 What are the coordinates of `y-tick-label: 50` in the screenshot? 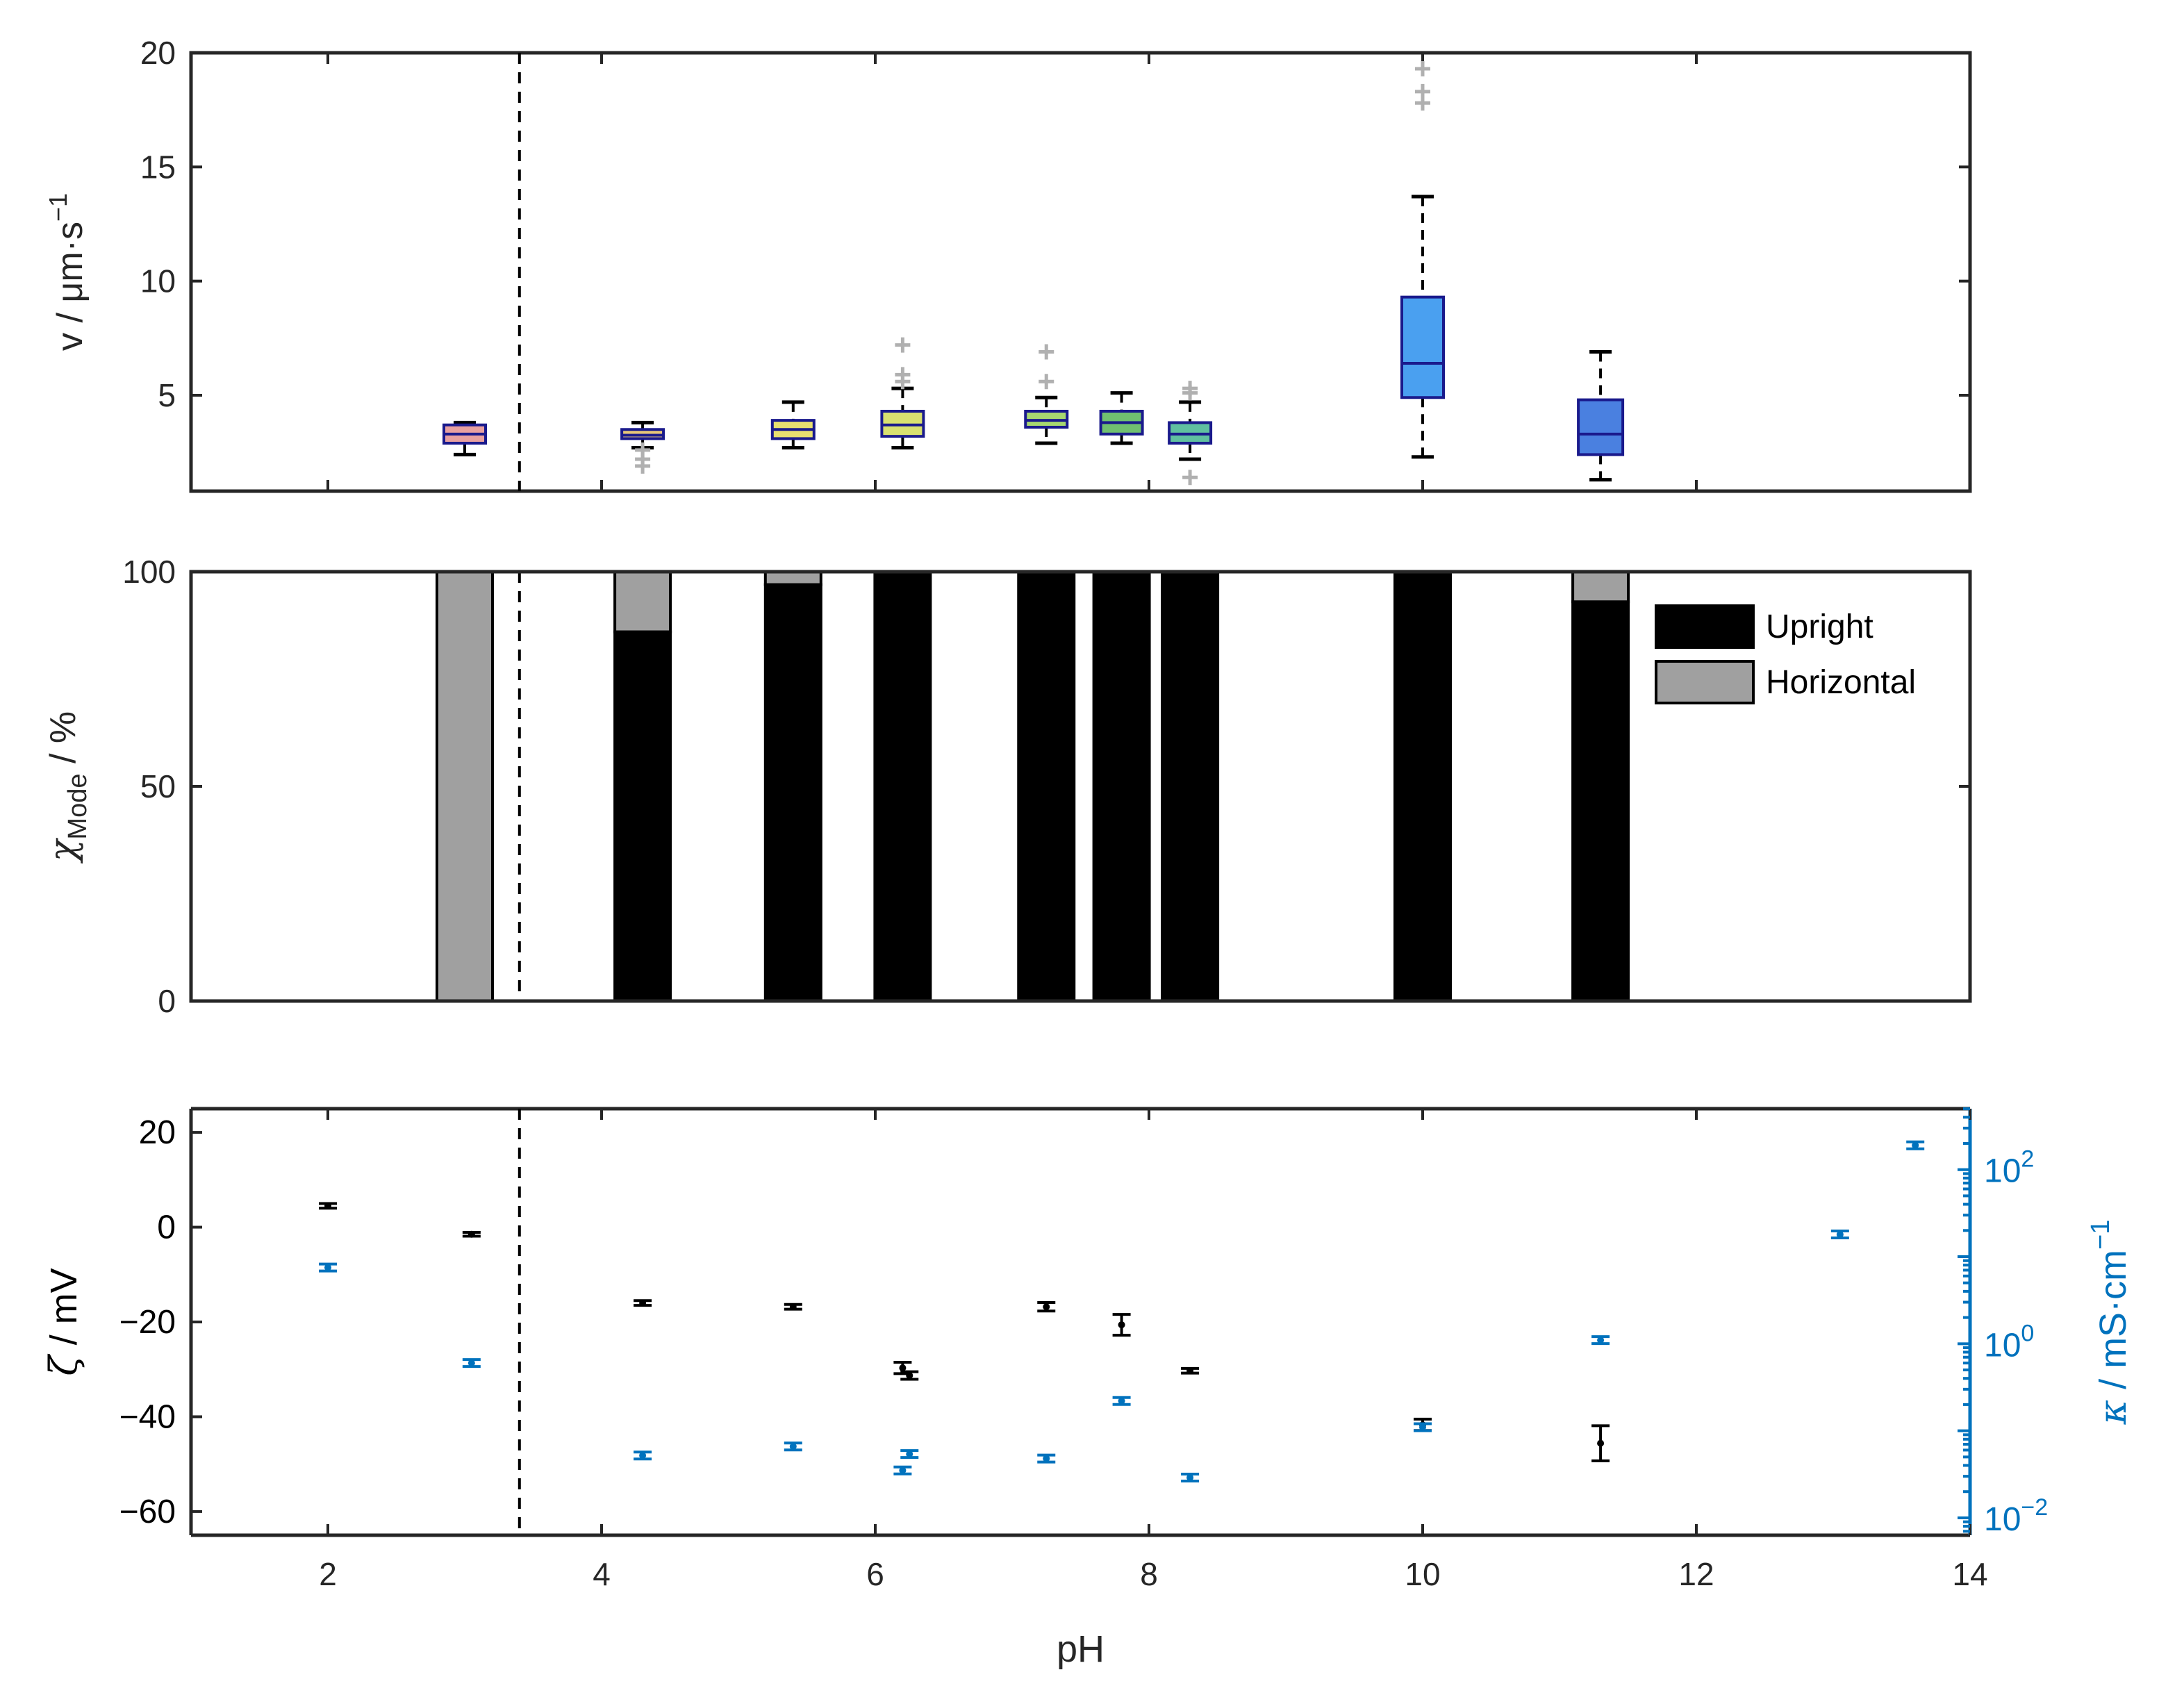 It's located at (158, 786).